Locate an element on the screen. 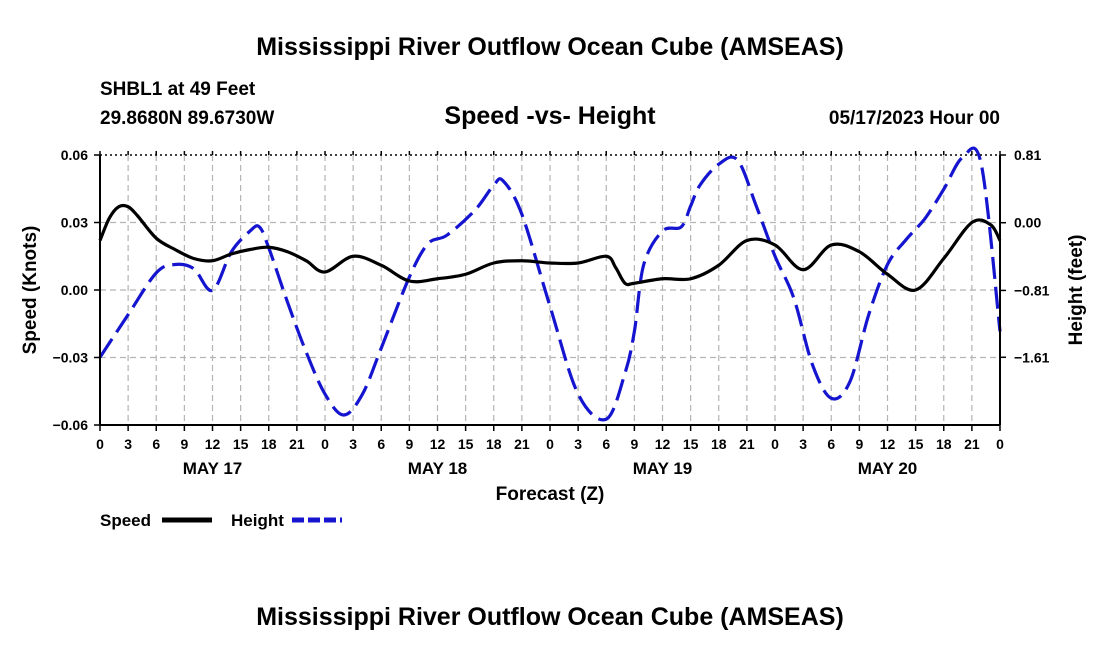 The width and height of the screenshot is (1100, 650). legend-height-label: Height is located at coordinates (257, 520).